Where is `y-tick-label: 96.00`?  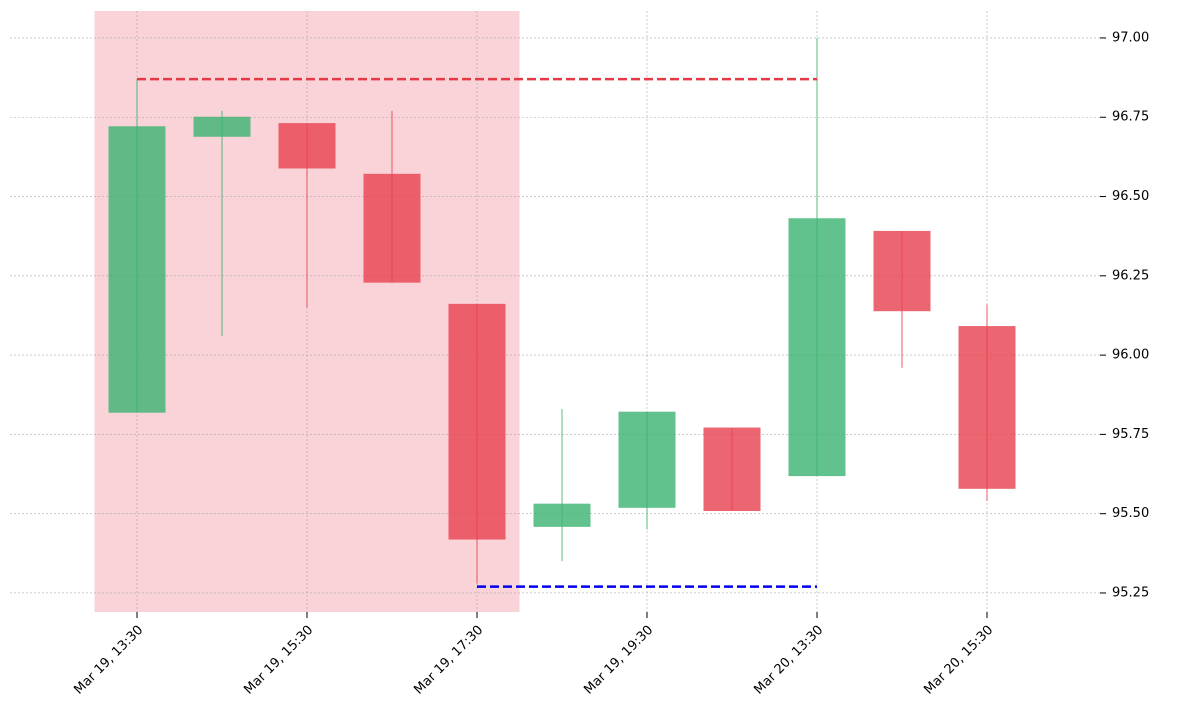
y-tick-label: 96.00 is located at coordinates (1130, 355).